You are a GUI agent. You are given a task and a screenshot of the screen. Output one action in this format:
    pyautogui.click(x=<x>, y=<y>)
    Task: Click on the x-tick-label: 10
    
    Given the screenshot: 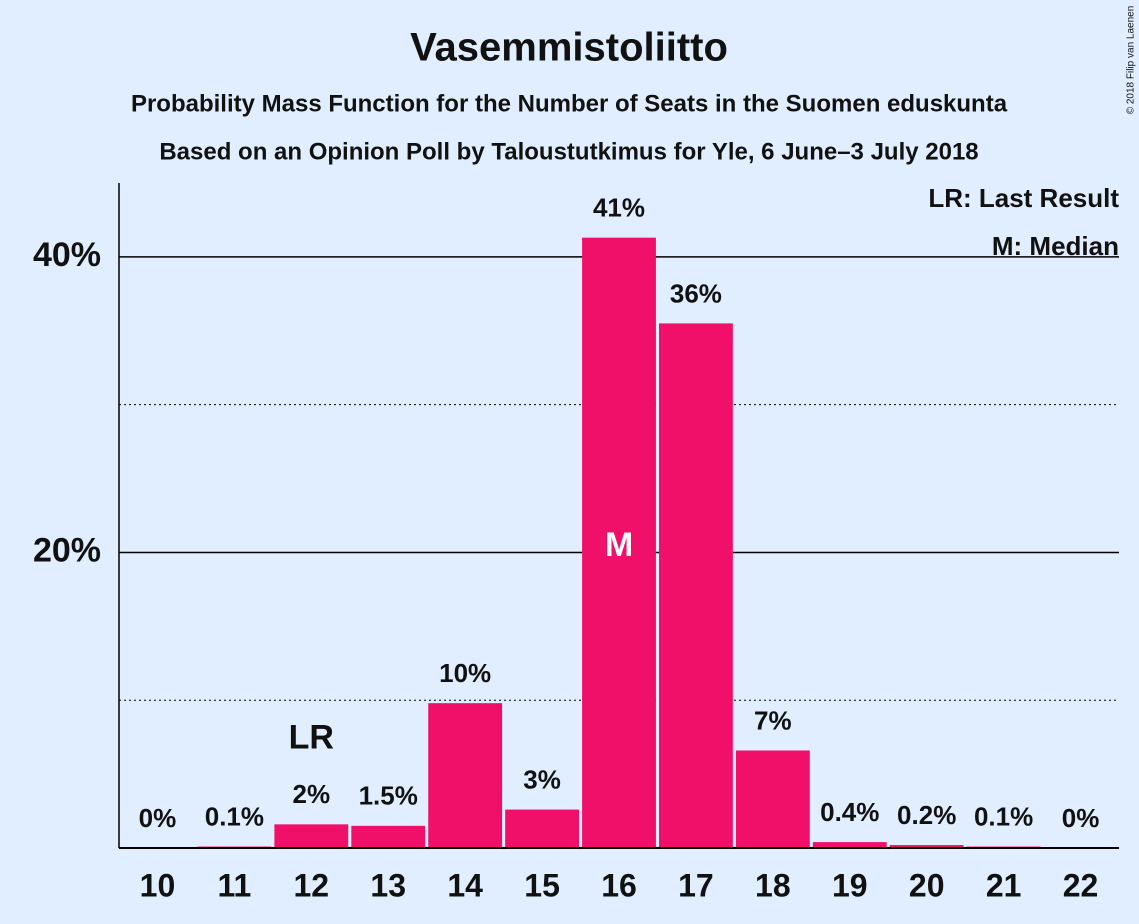 What is the action you would take?
    pyautogui.click(x=158, y=885)
    